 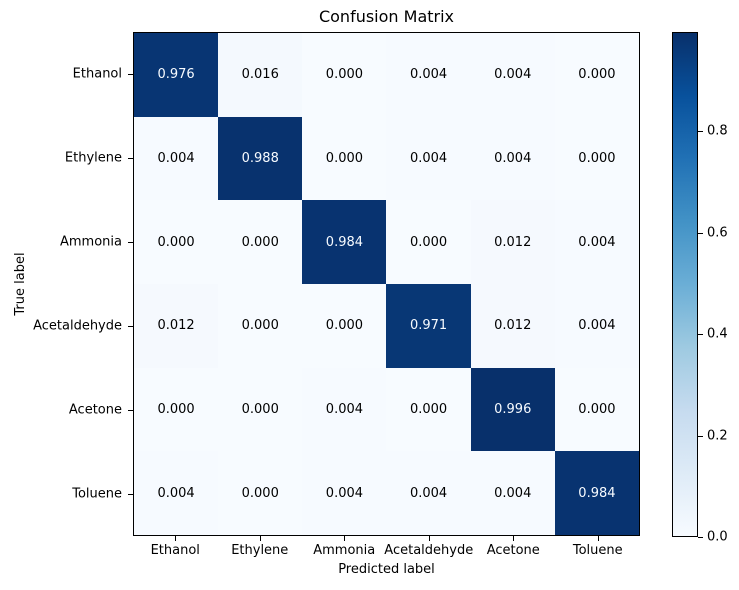 What do you see at coordinates (717, 131) in the screenshot?
I see `colorbar-tick-label: 0.8` at bounding box center [717, 131].